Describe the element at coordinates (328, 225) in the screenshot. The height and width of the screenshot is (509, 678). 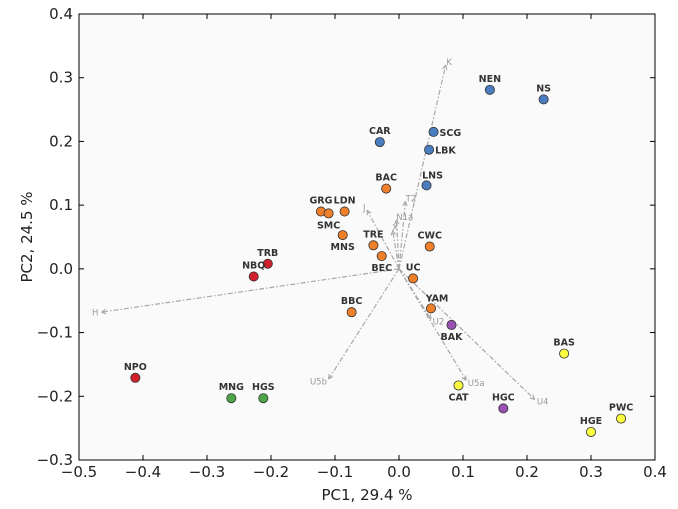
I see `point-label: SMC` at that location.